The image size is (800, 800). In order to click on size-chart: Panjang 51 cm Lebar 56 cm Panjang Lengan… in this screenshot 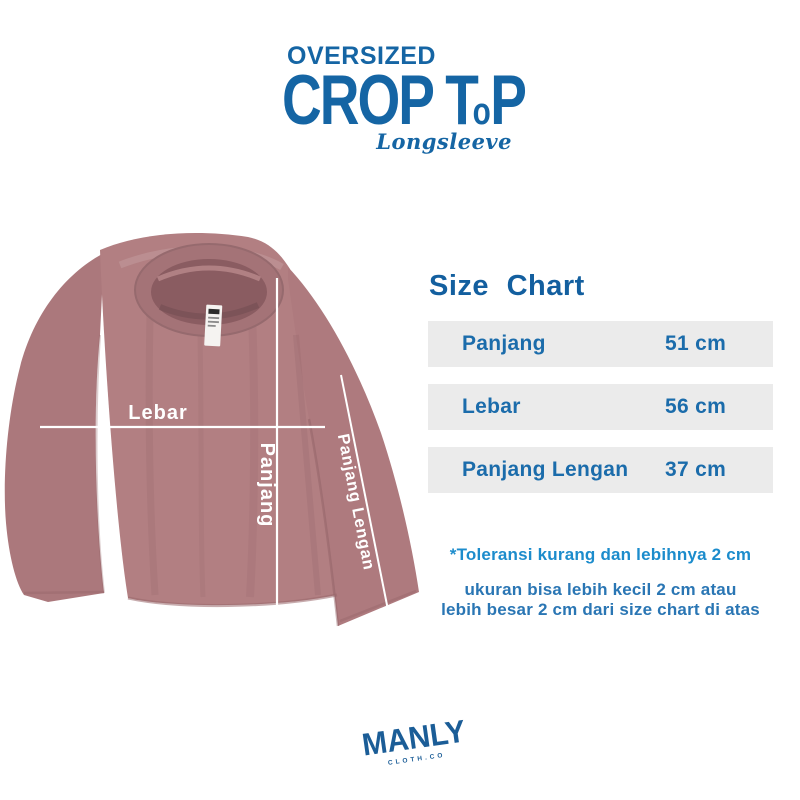, I will do `click(600, 415)`.